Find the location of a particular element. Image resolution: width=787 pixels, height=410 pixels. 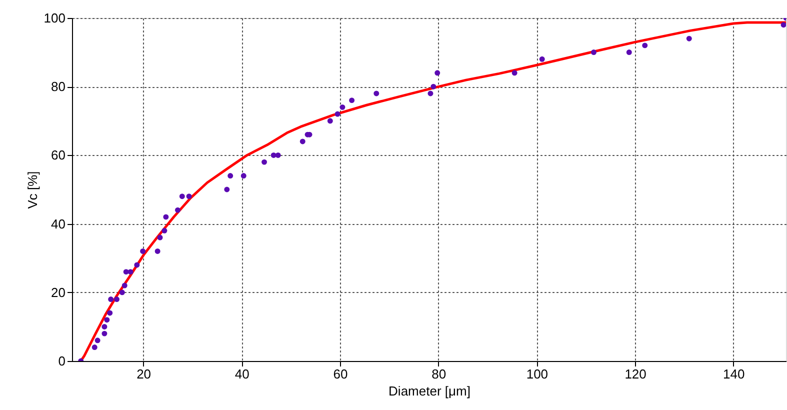

y-tick-label: 0 is located at coordinates (62, 361).